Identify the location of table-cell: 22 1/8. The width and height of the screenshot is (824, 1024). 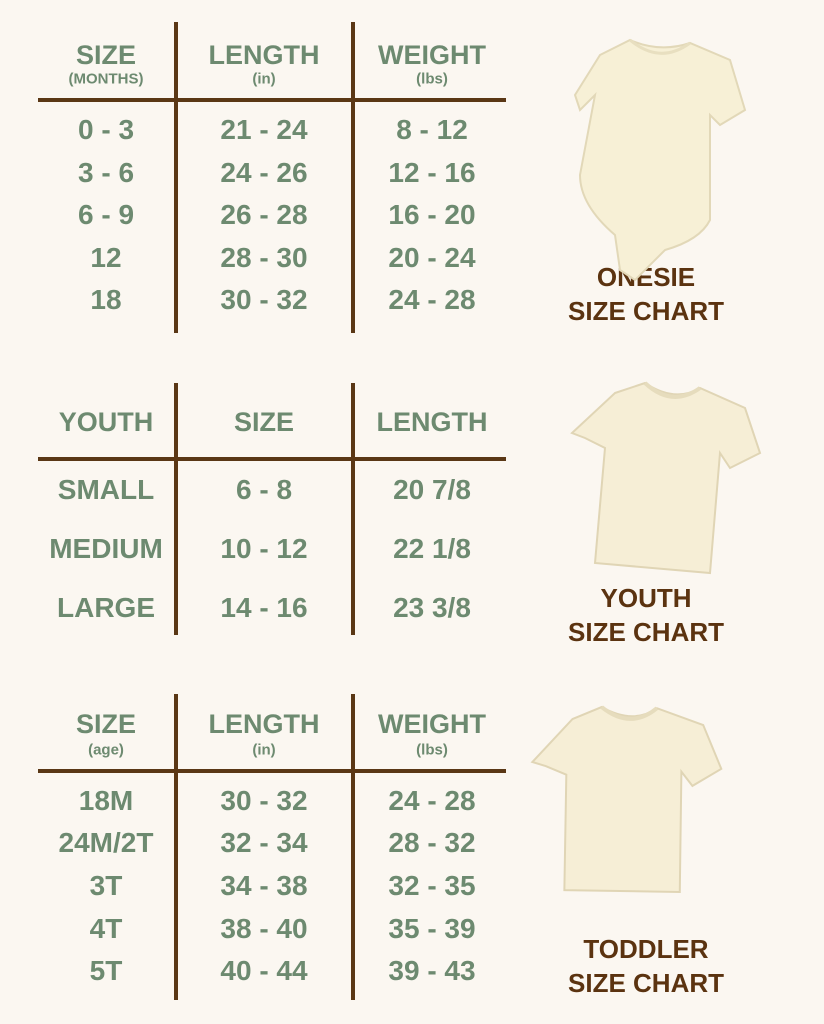
(432, 548).